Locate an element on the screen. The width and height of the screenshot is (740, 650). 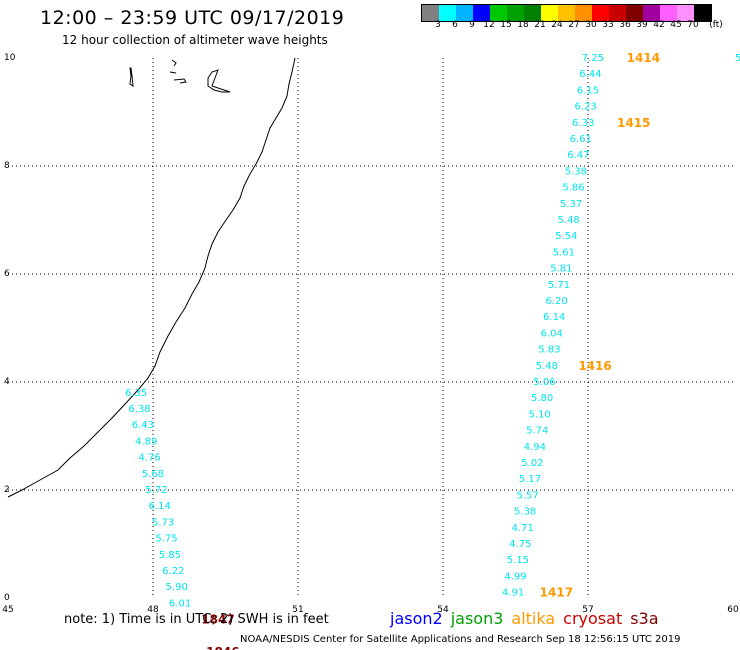
edge-swh-label: 5 is located at coordinates (737, 58).